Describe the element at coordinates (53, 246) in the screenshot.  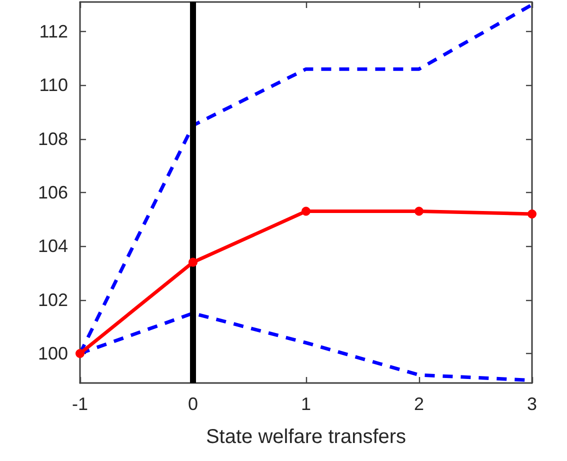
I see `y-tick-label: 104` at that location.